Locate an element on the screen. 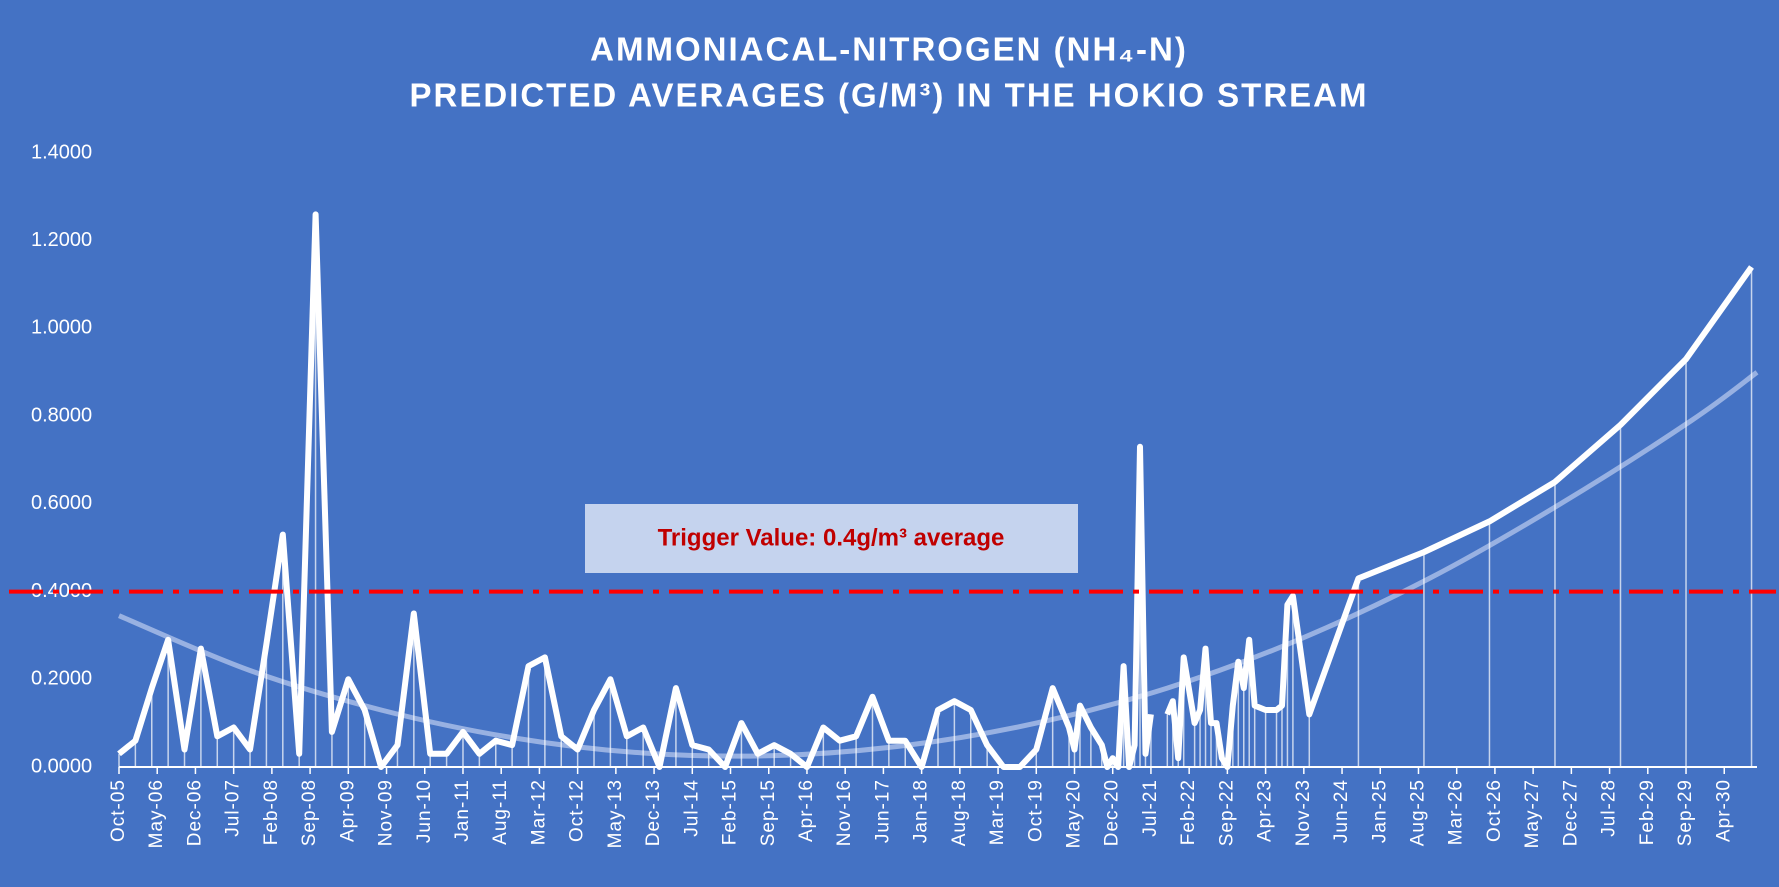 This screenshot has height=887, width=1779. x-tick-label: Oct-26 is located at coordinates (1494, 810).